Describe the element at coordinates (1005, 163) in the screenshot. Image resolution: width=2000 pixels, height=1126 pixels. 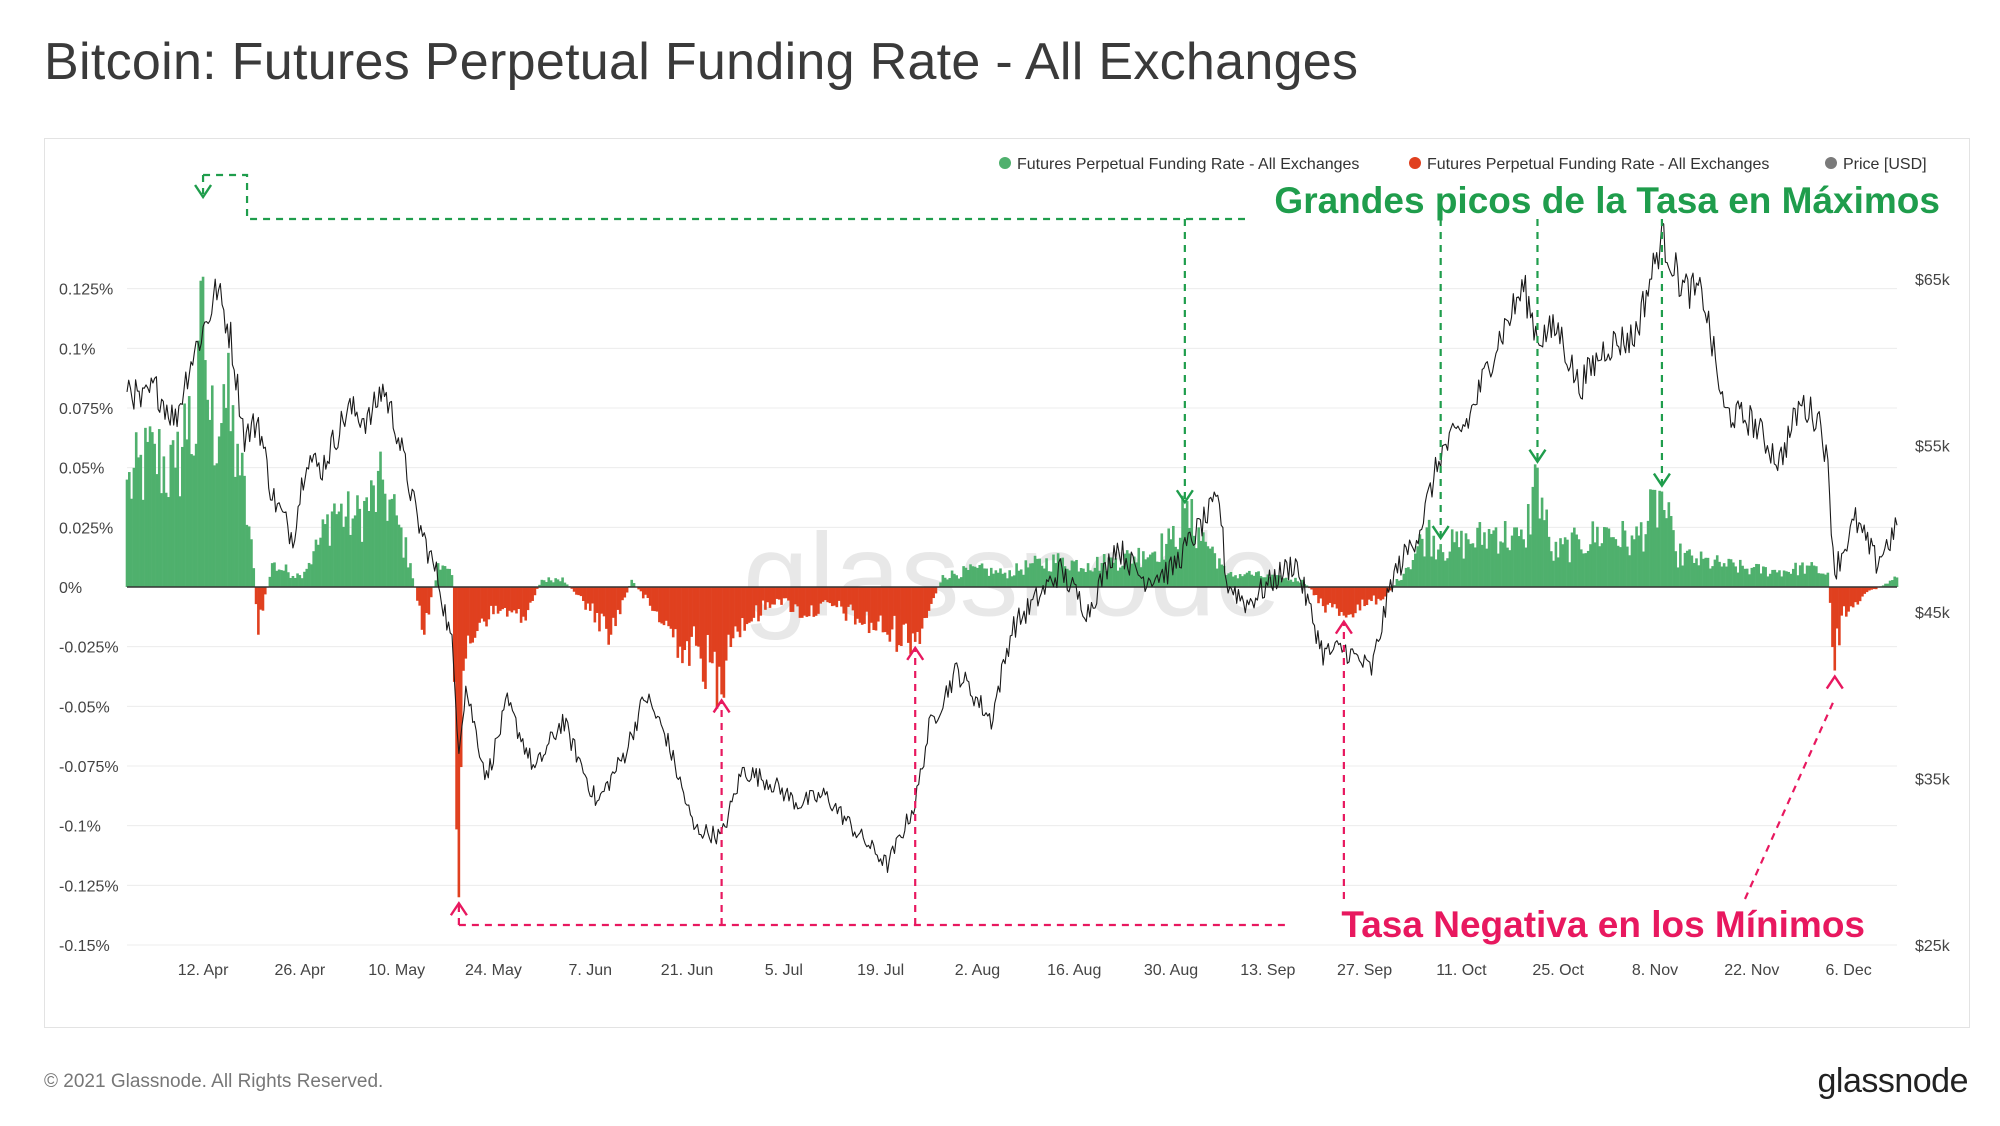
I see `legend-marker` at that location.